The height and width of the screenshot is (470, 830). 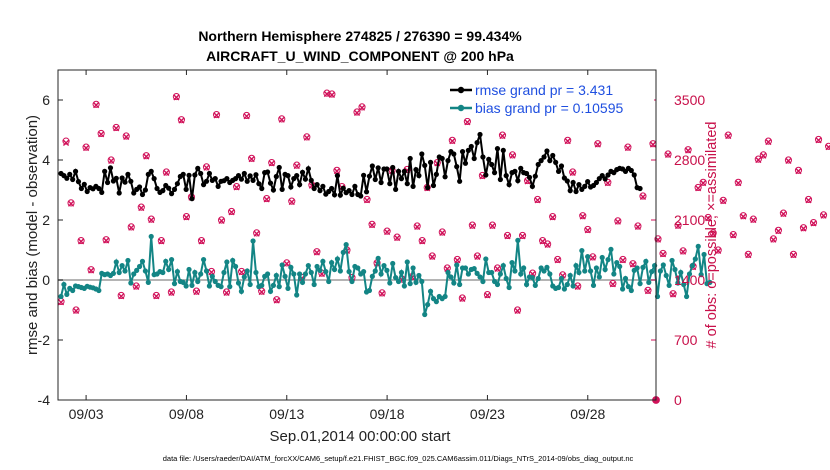 I want to click on y-tick-label: -4, so click(x=44, y=400).